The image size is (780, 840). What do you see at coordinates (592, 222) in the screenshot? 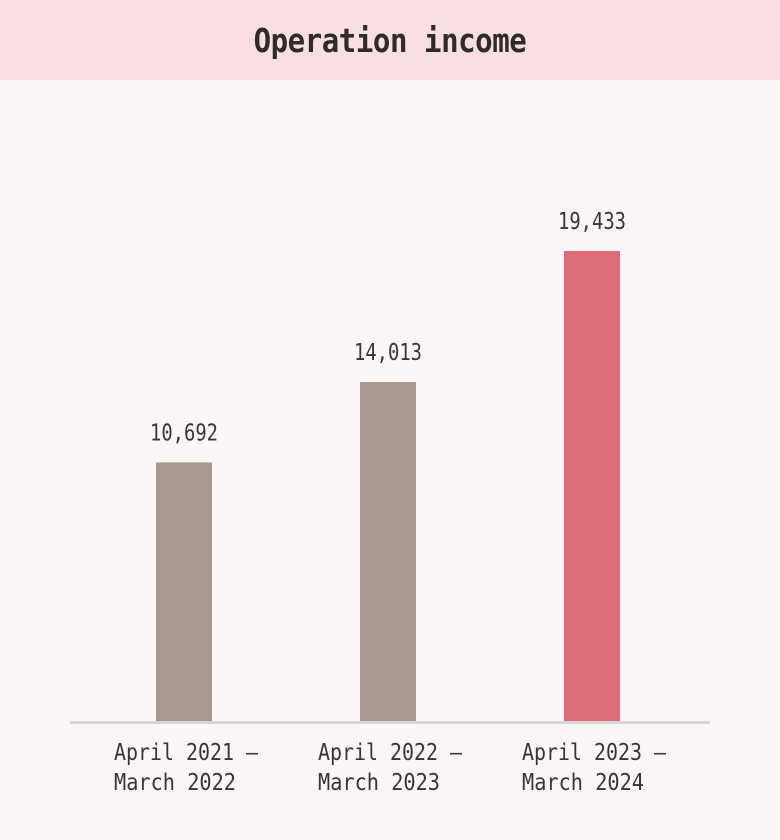
I see `value-label-3: 19,433` at bounding box center [592, 222].